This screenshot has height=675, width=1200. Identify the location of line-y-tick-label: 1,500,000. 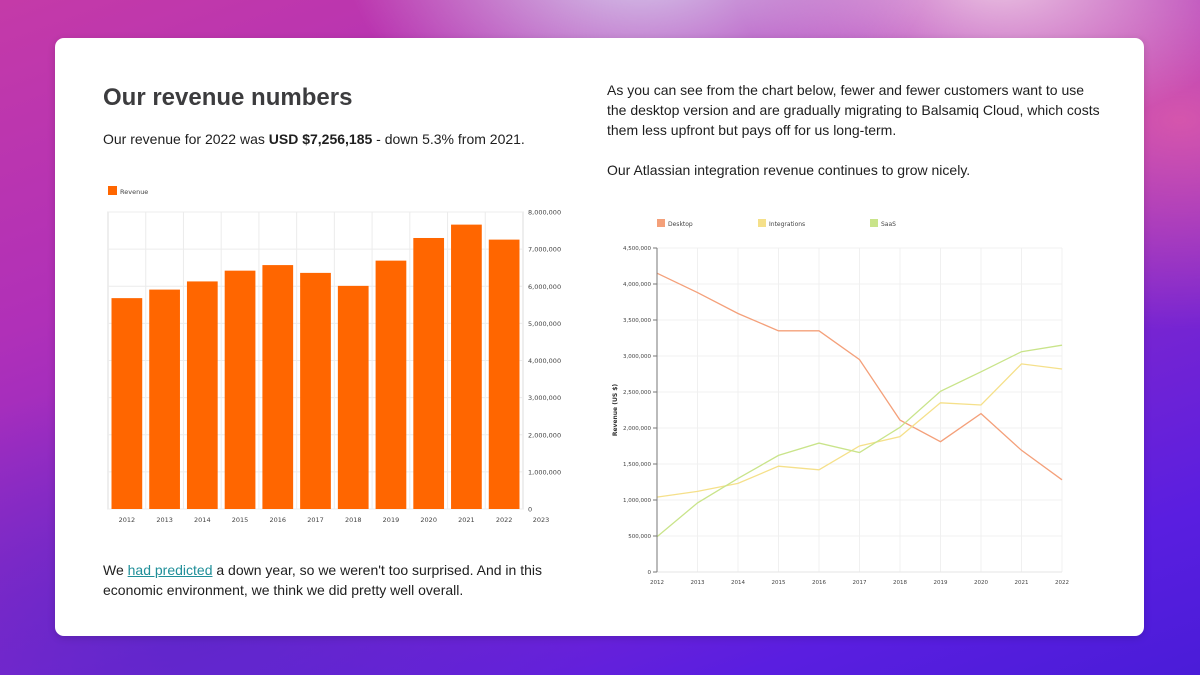
(637, 465).